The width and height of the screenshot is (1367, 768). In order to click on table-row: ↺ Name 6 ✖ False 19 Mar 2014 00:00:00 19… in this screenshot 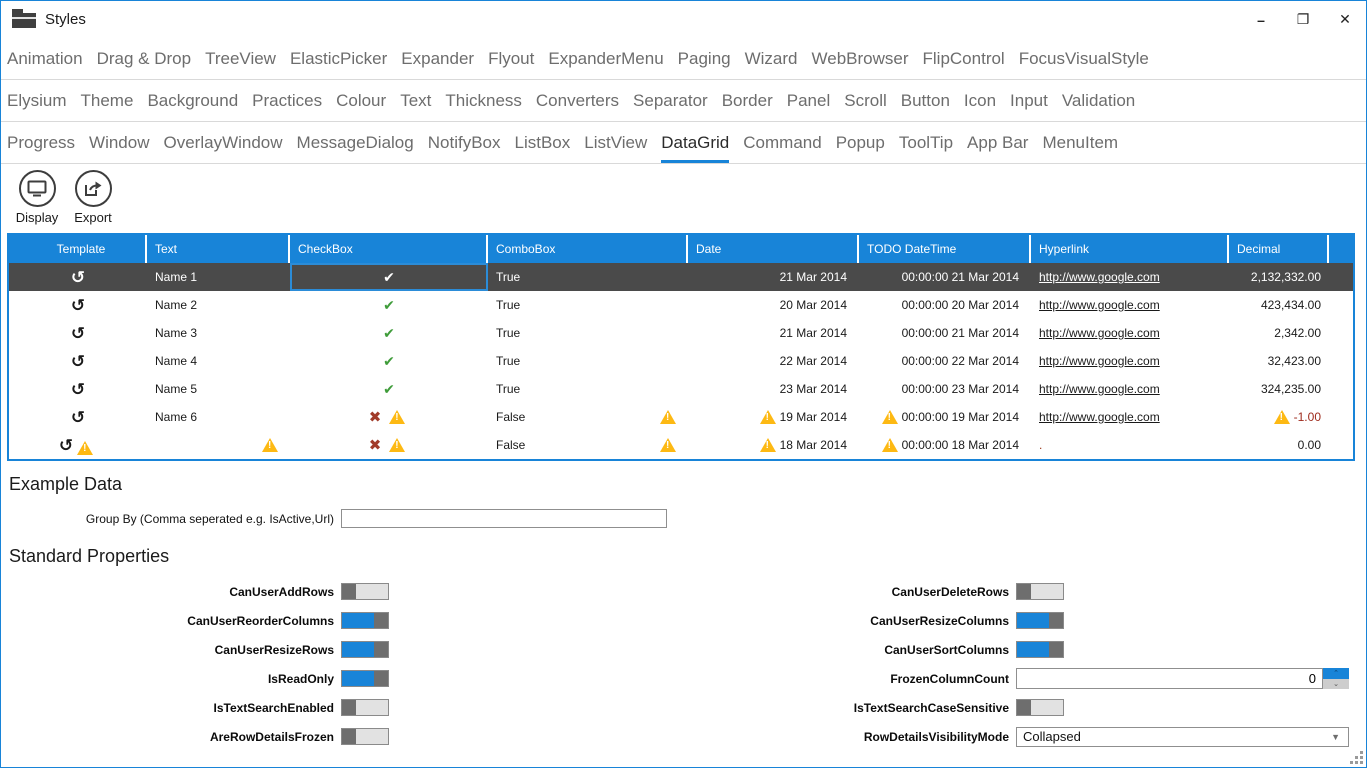, I will do `click(681, 417)`.